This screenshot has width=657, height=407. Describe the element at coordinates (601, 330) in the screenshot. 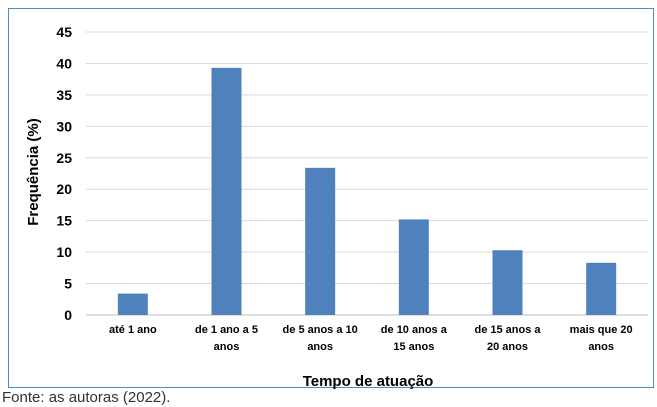

I see `x-category-label: mais que 20` at that location.